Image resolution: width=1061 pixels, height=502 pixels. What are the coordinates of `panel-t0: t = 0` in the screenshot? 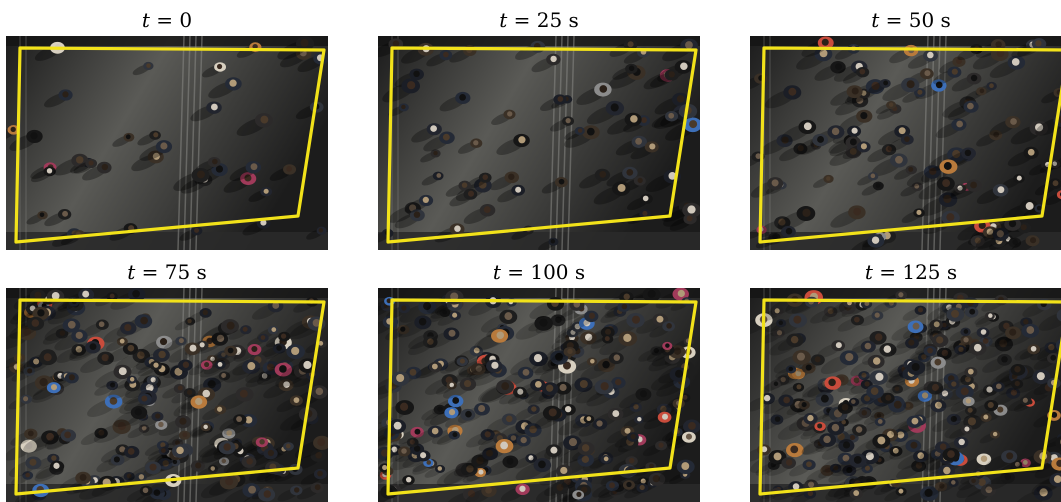 It's located at (167, 127).